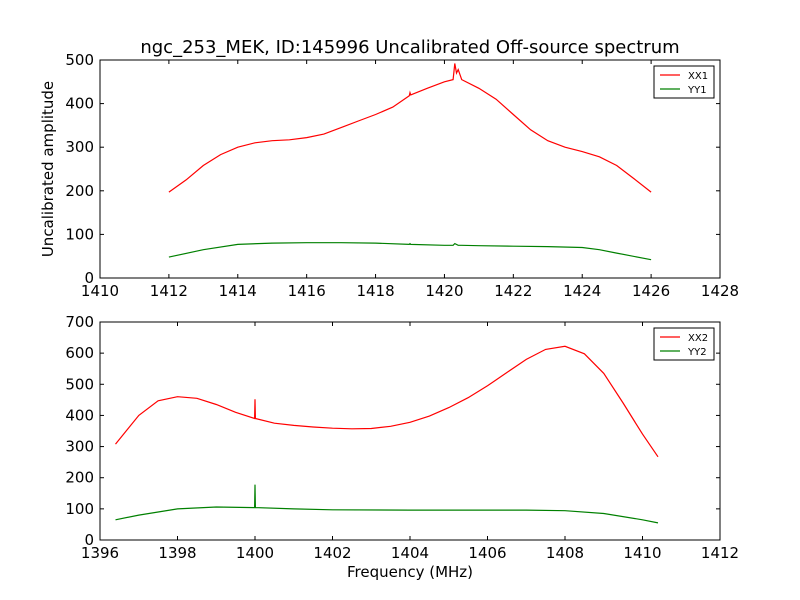  Describe the element at coordinates (410, 553) in the screenshot. I see `x-tick-label: 1404` at that location.